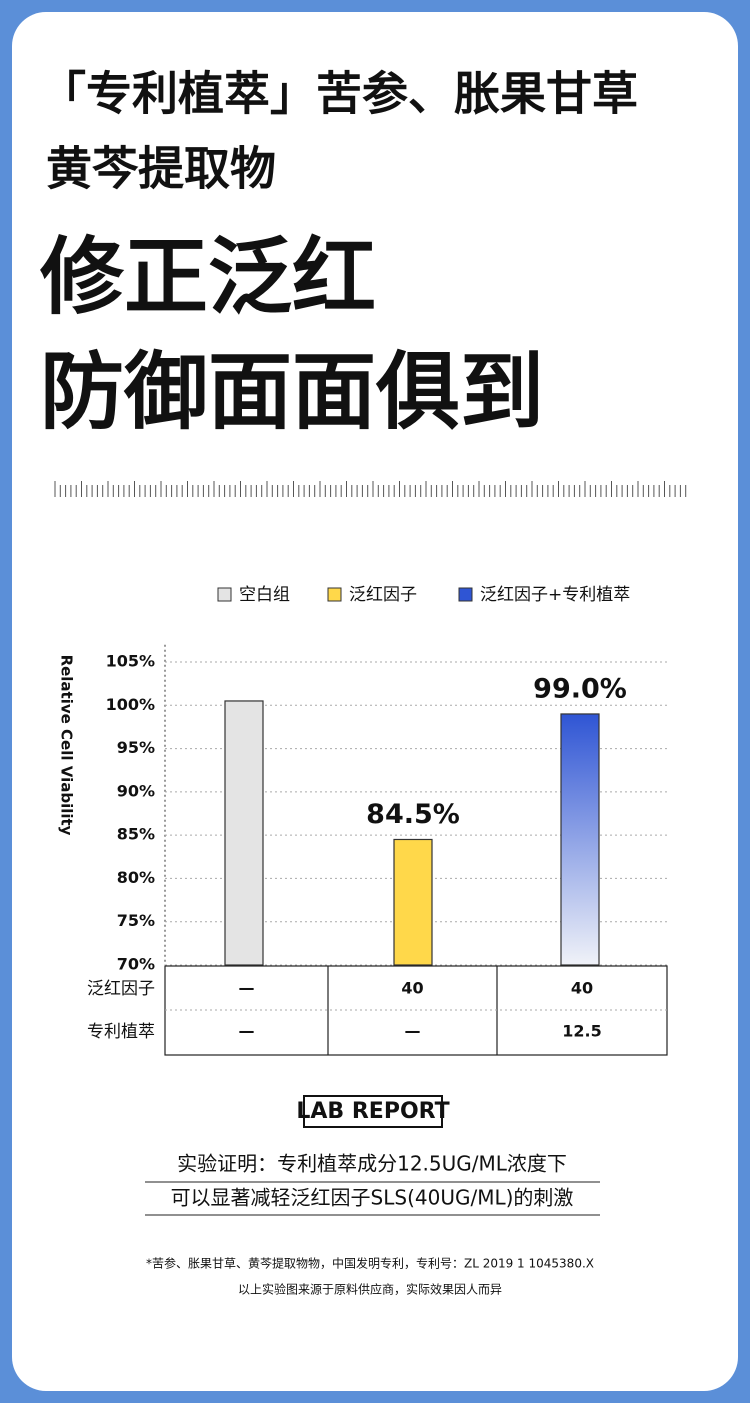 The height and width of the screenshot is (1403, 750). I want to click on row-header: 专利植萃, so click(121, 1032).